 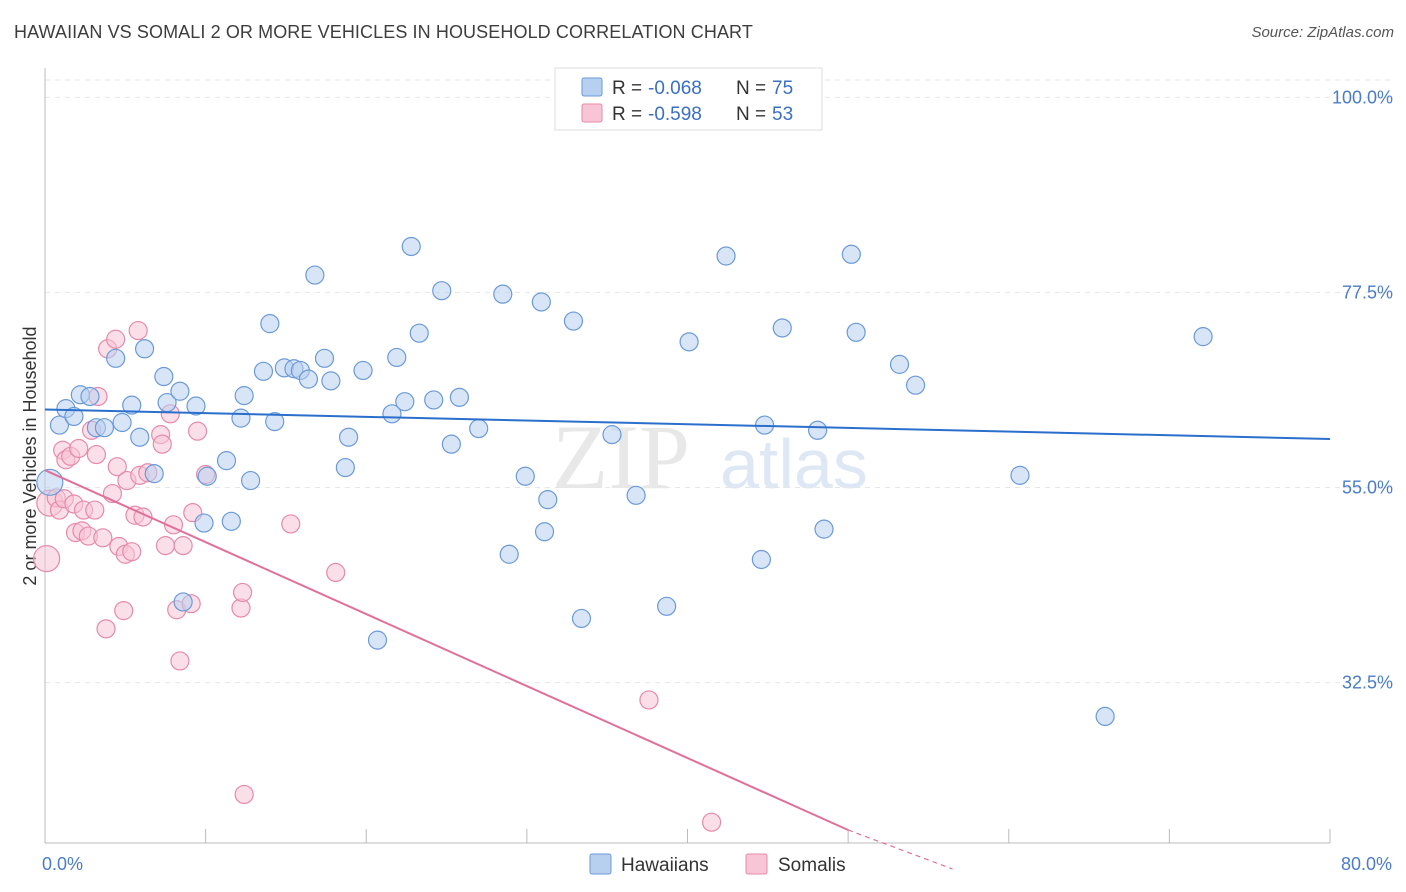 What do you see at coordinates (782, 114) in the screenshot?
I see `legend-n-value-somalis: 53` at bounding box center [782, 114].